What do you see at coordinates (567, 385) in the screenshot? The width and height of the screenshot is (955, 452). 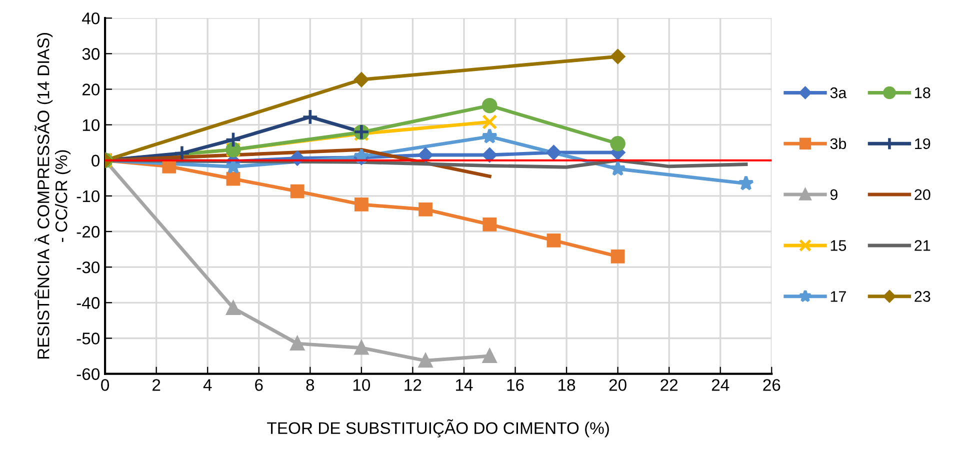 I see `x-tick-label: 18` at bounding box center [567, 385].